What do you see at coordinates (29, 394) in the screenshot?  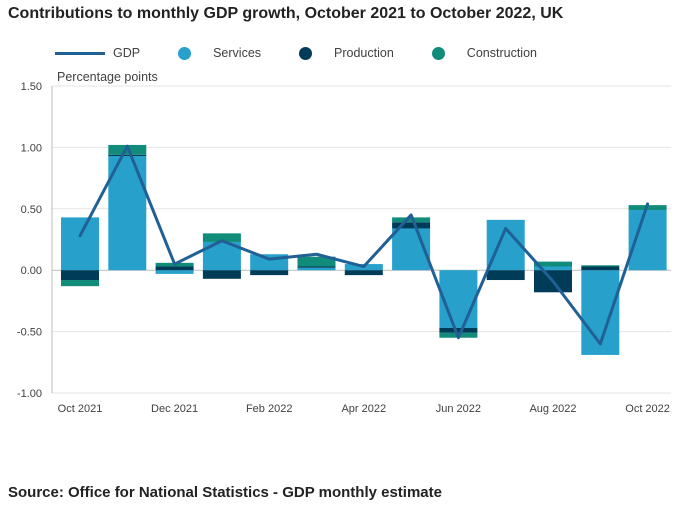 I see `y-tick-label: -1.00` at bounding box center [29, 394].